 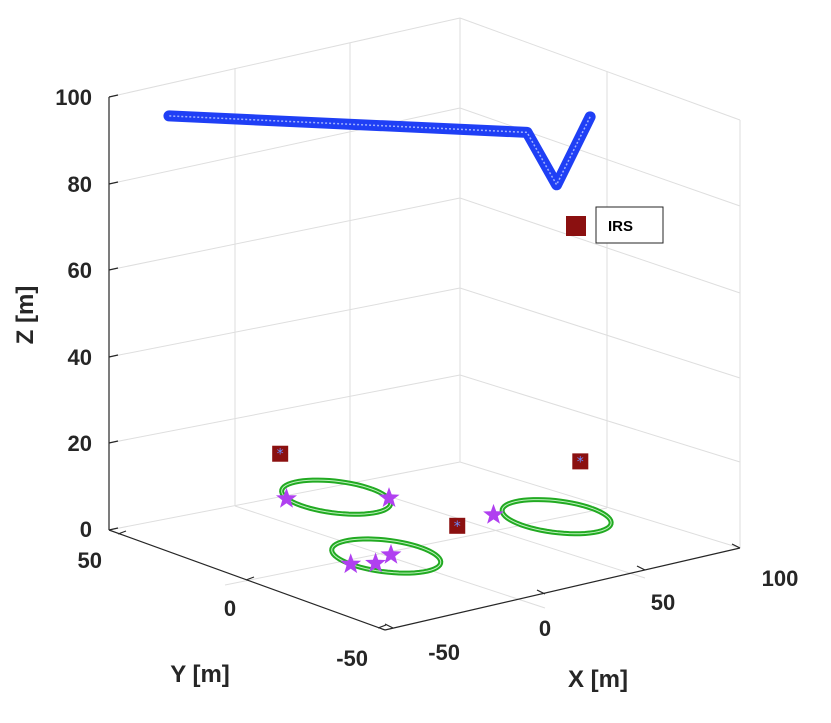 I want to click on irs-center-star-1: *, so click(x=580, y=462).